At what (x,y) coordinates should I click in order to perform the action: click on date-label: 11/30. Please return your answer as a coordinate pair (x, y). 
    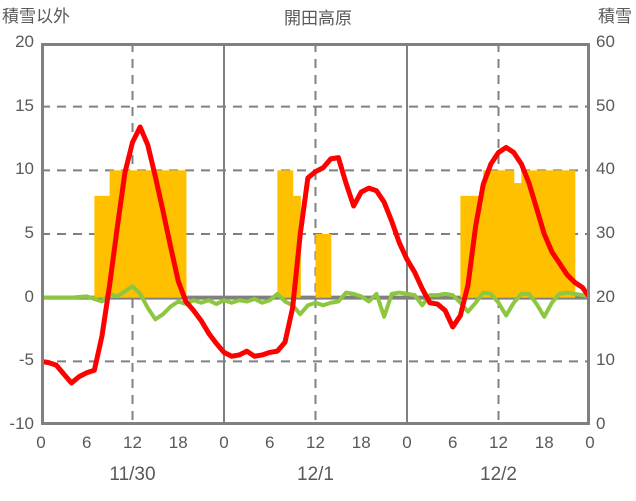
    Looking at the image, I should click on (132, 474).